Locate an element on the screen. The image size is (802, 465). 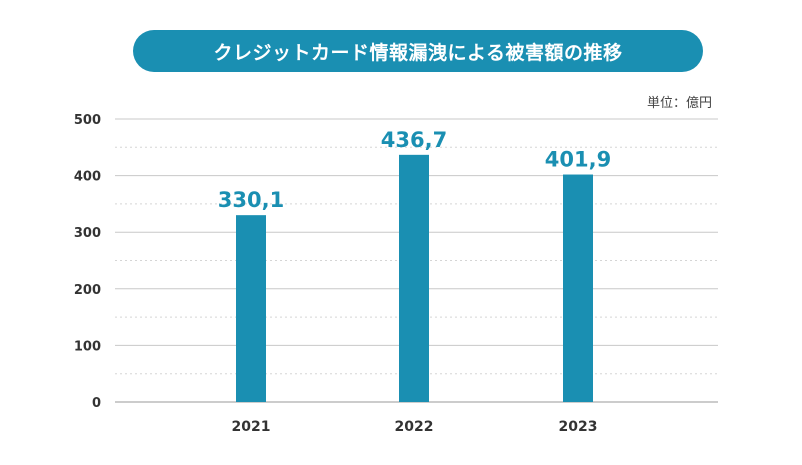
x-tick-label: 2021 is located at coordinates (251, 427).